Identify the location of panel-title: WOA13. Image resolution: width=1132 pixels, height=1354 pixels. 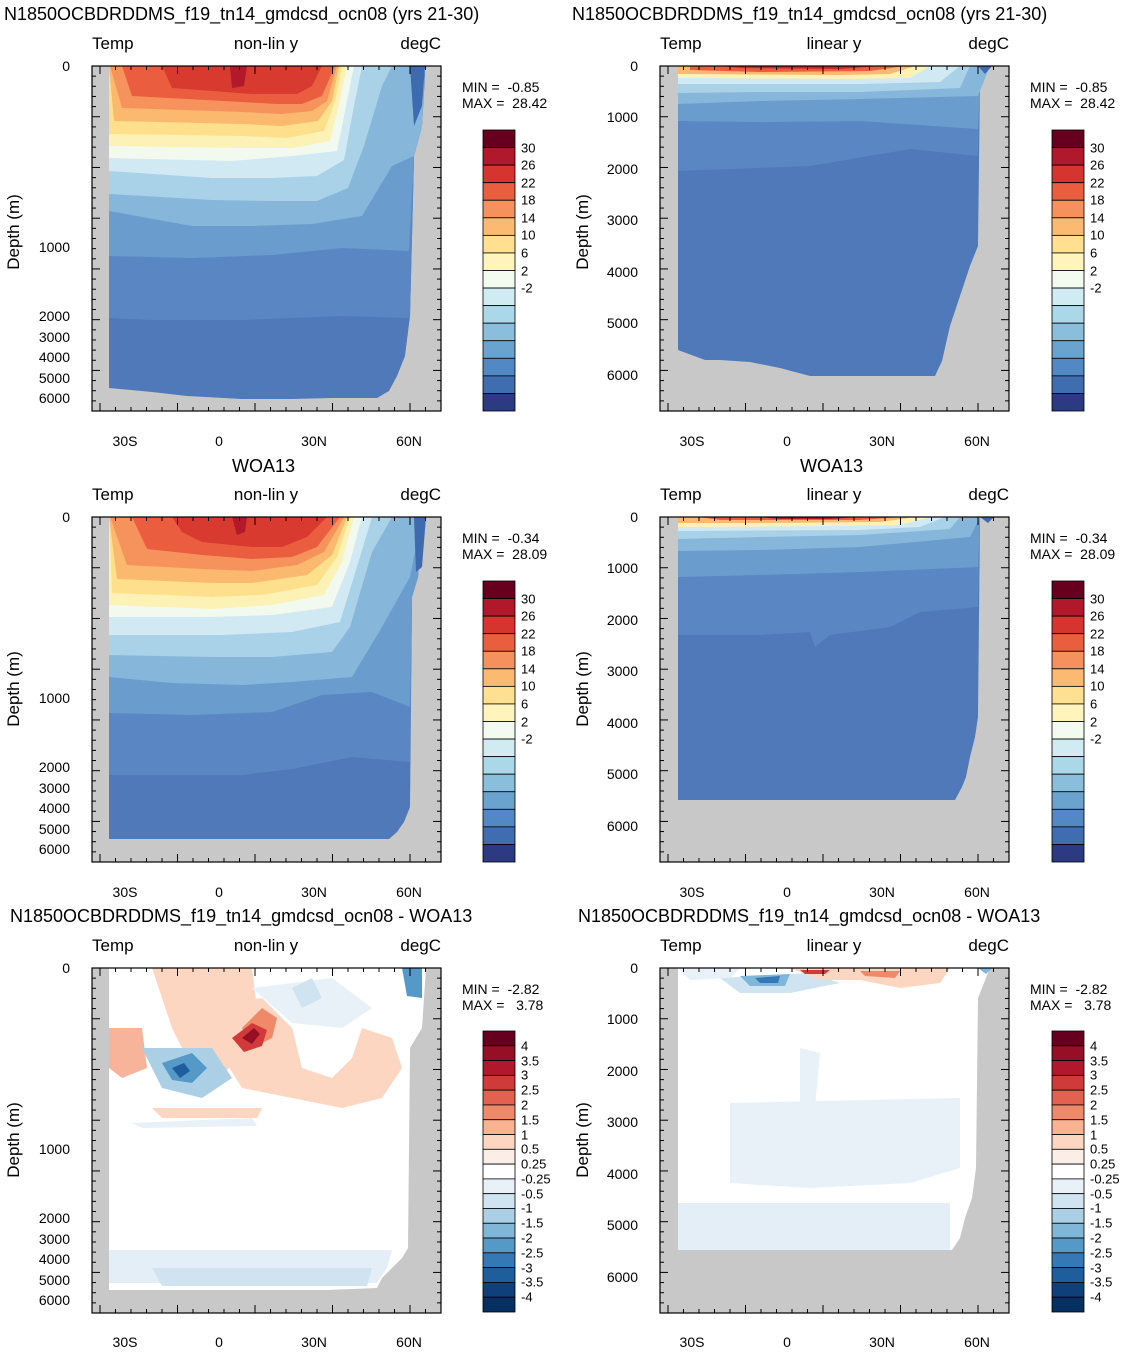
(832, 466).